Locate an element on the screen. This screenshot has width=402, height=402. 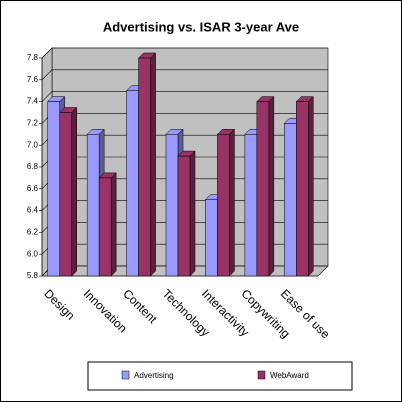
y-tick-label: 6.6 is located at coordinates (33, 188).